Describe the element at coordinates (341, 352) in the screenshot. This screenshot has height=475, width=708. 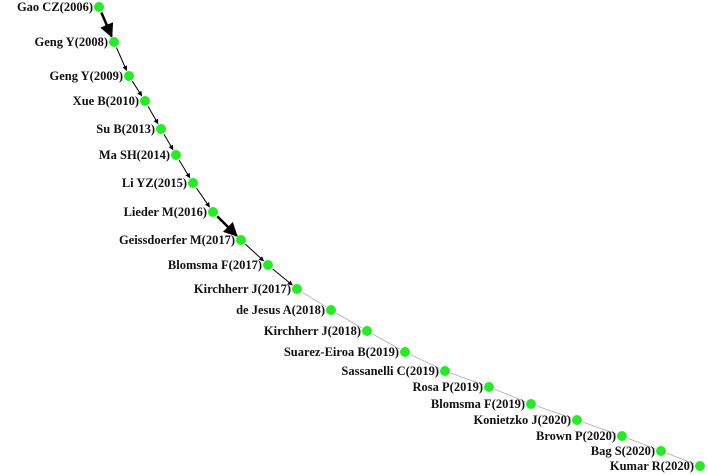
I see `node-label: Suarez-Eiroa B(2019)` at that location.